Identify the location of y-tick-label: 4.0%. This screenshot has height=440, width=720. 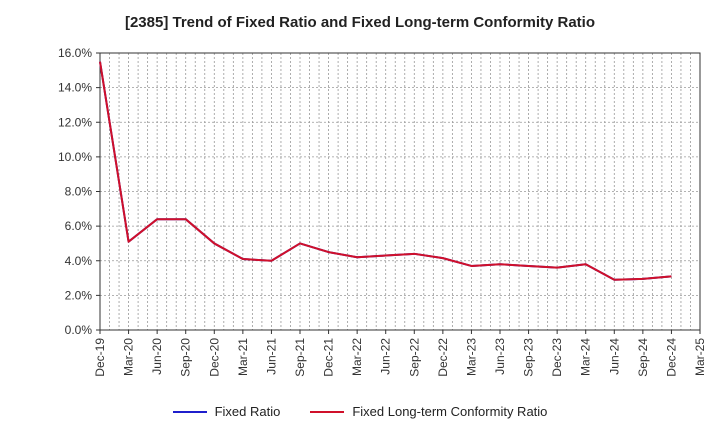
(79, 261).